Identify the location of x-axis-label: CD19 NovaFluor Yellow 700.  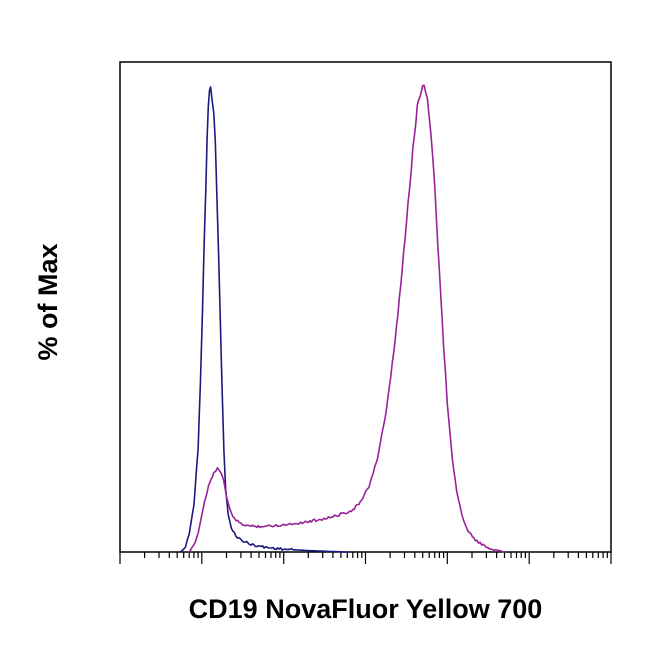
(366, 609).